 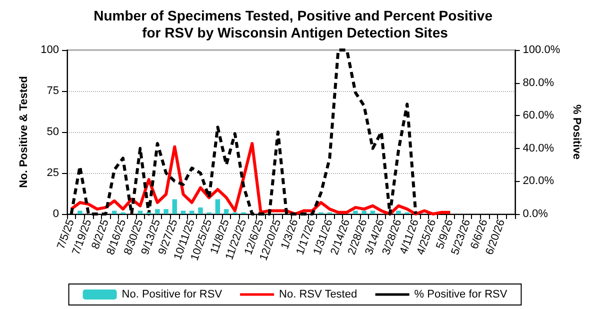 What do you see at coordinates (535, 214) in the screenshot?
I see `y2-tick-label: 0.0%` at bounding box center [535, 214].